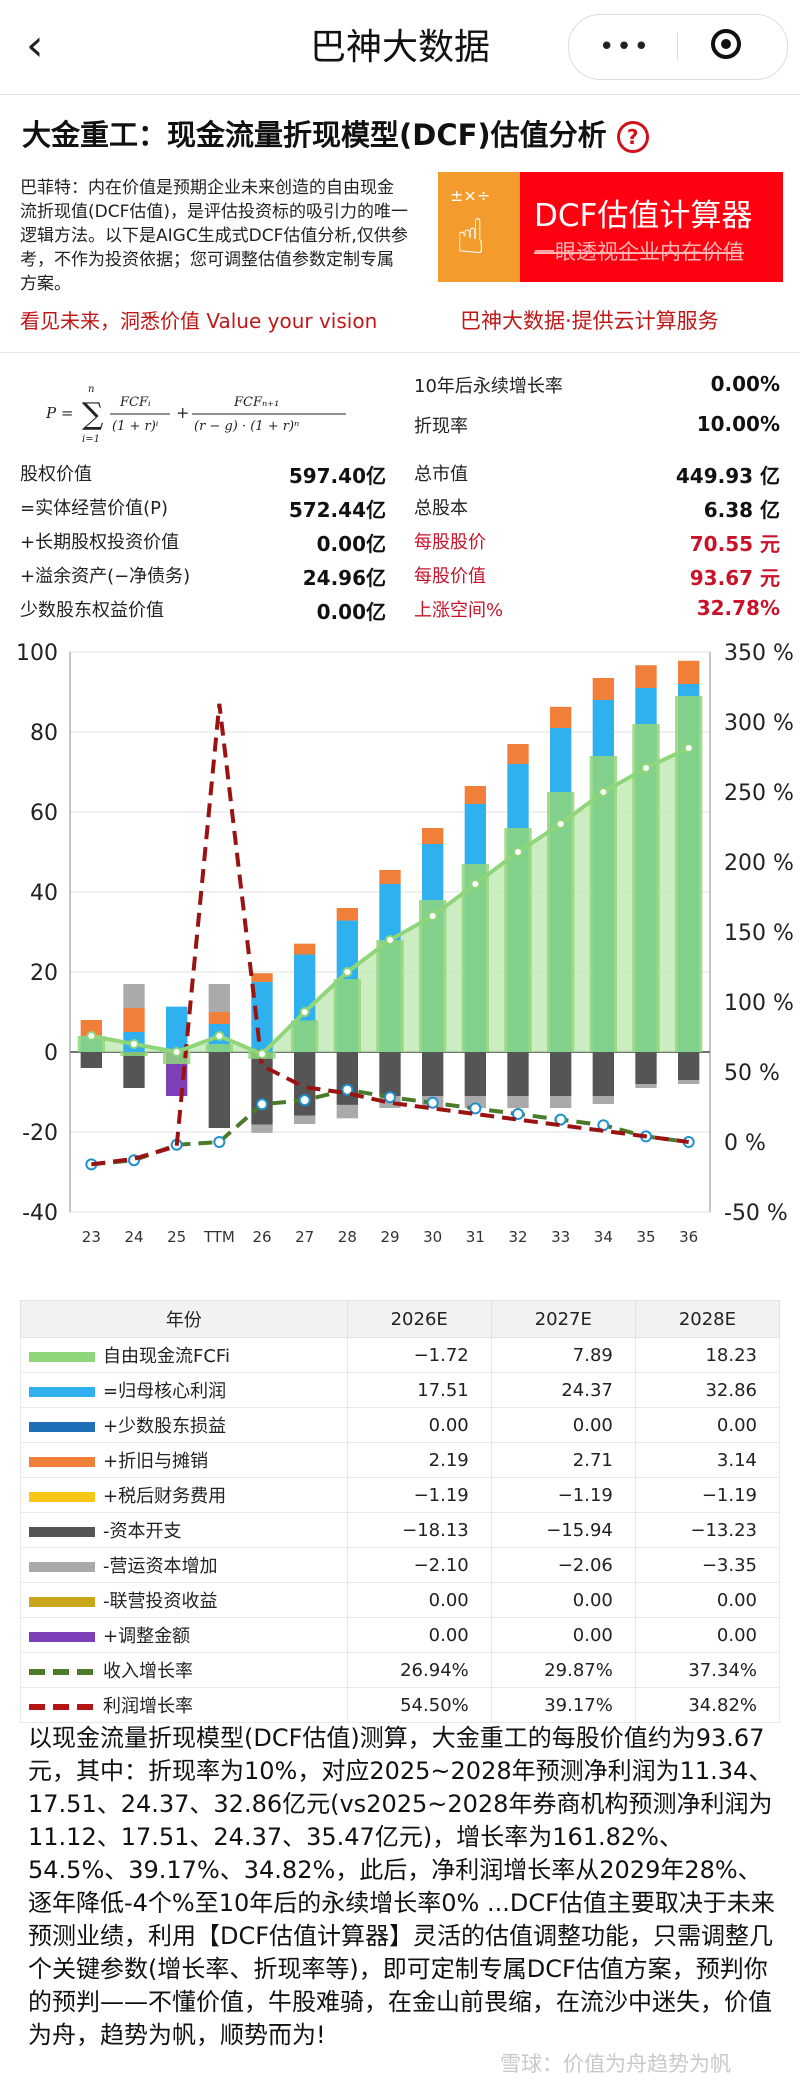  I want to click on table-cell: −15.94, so click(563, 1530).